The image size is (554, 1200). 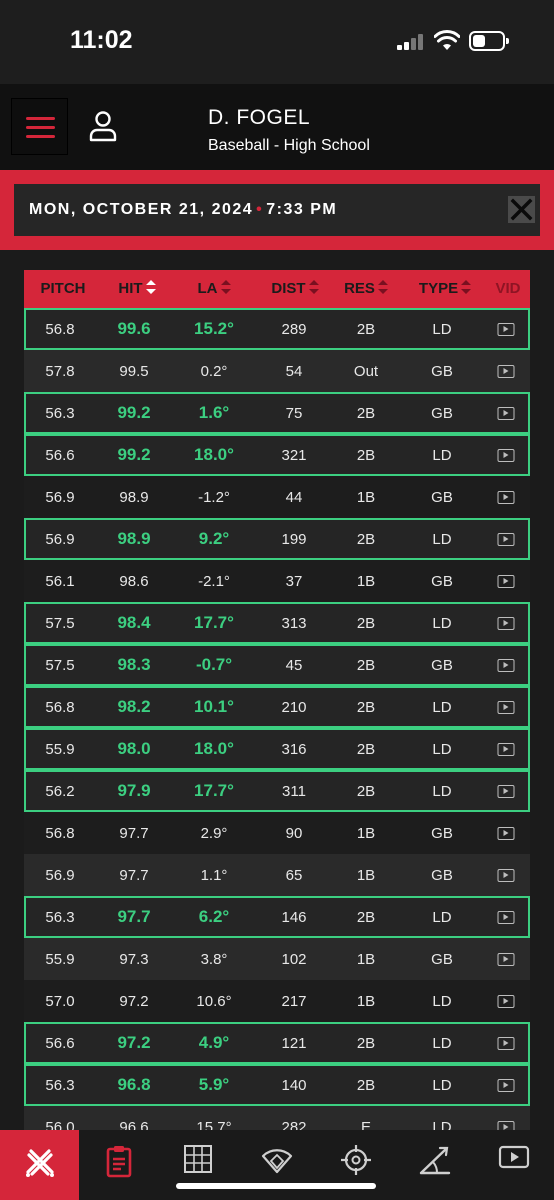 I want to click on nav-hitting, so click(x=39, y=1165).